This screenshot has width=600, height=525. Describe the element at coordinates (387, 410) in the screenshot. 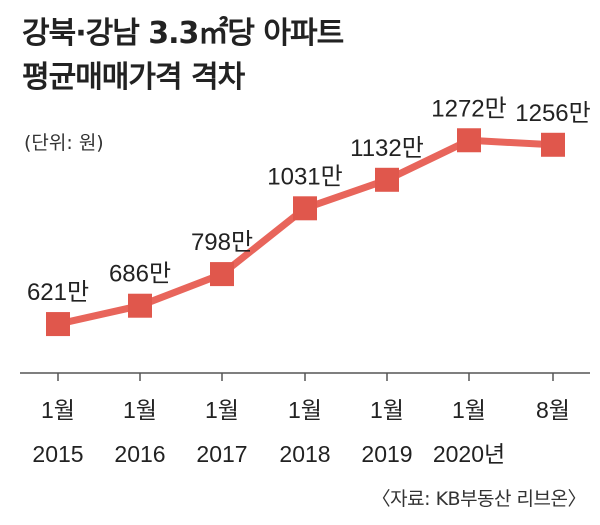

I see `x-tick-label-month-4: 1월` at that location.